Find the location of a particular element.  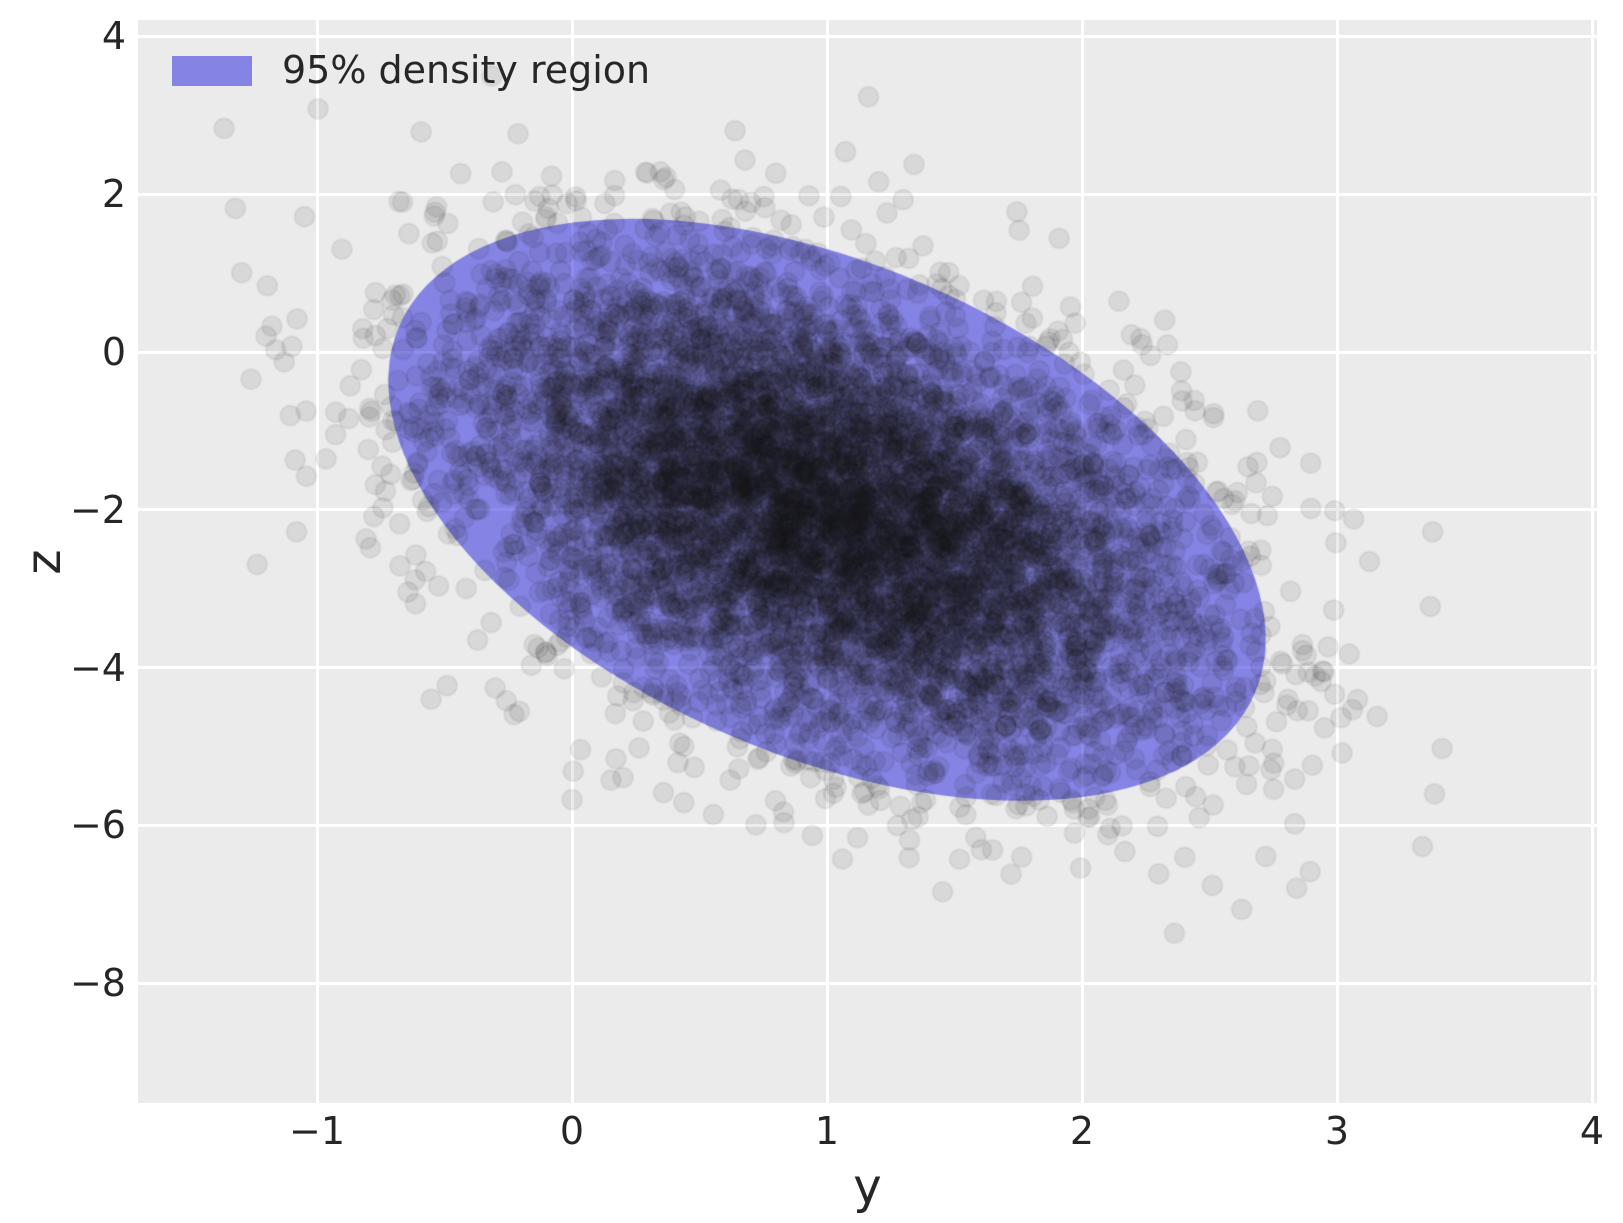

x-tick-label--1: −1 is located at coordinates (317, 1131).